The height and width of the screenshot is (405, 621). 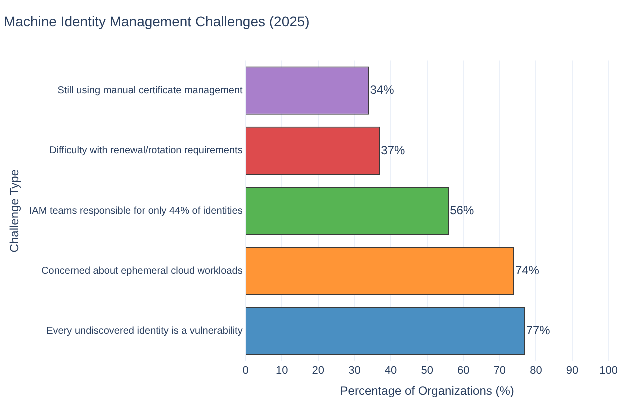 I want to click on y-tick-label: Every undiscovered identity is a vulnerability, so click(x=144, y=332).